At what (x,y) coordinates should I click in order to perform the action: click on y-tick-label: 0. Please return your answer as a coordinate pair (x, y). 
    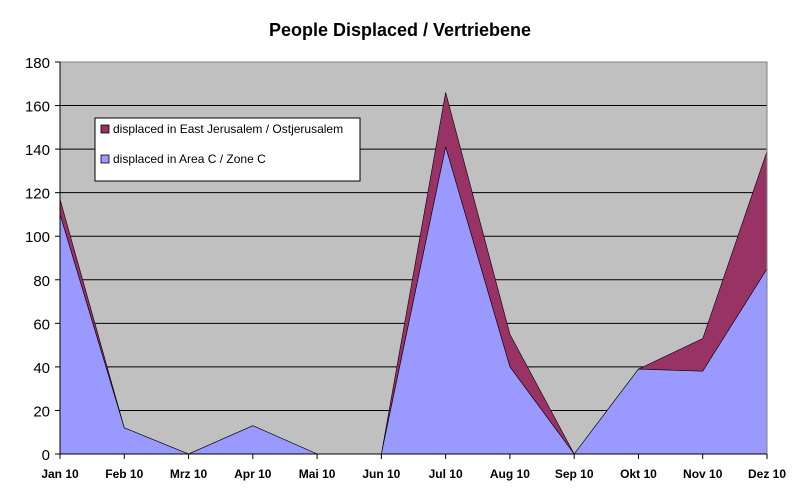
    Looking at the image, I should click on (46, 455).